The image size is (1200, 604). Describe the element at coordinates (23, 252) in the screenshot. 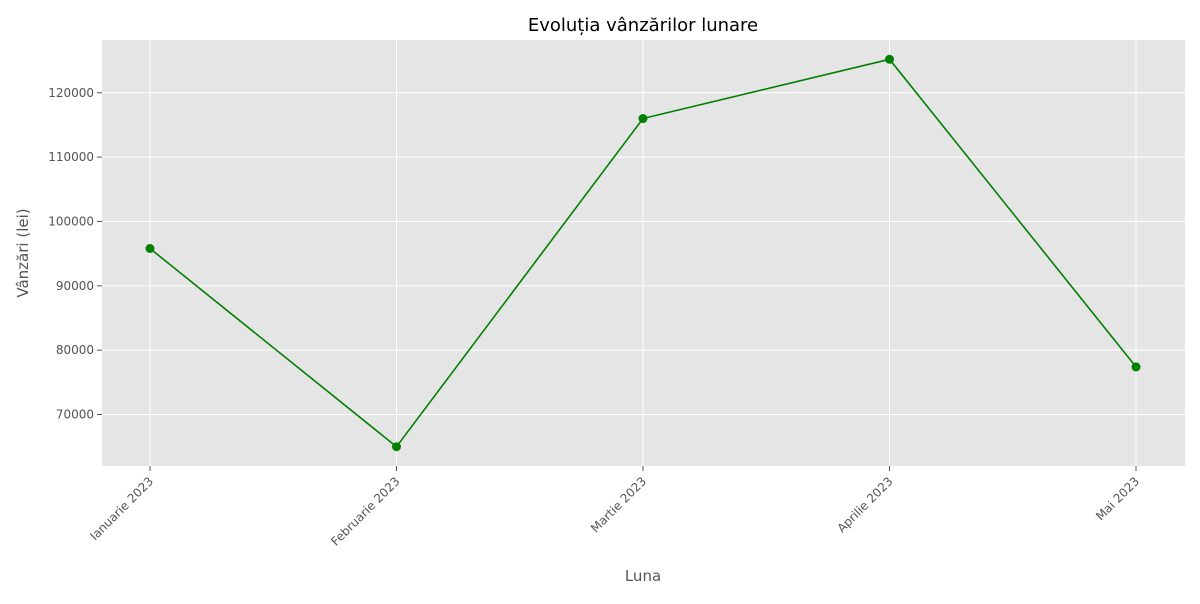

I see `y-axis-label: Vânzări (lei)` at that location.